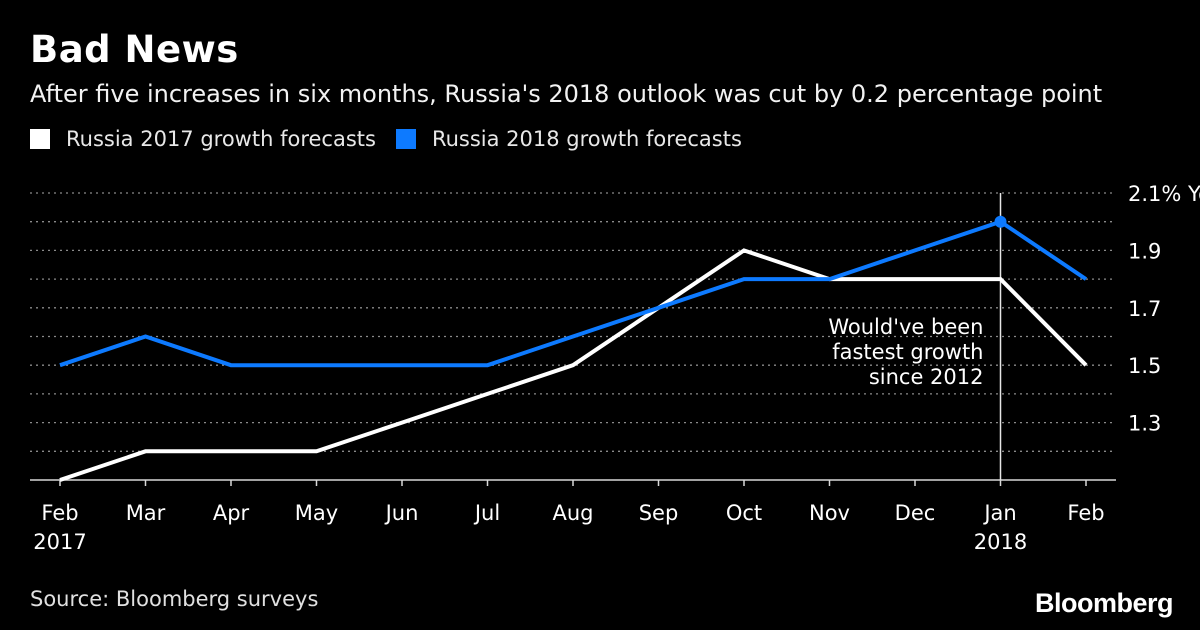 This screenshot has width=1200, height=630. What do you see at coordinates (174, 599) in the screenshot?
I see `source-note: Source: Bloomberg surveys` at bounding box center [174, 599].